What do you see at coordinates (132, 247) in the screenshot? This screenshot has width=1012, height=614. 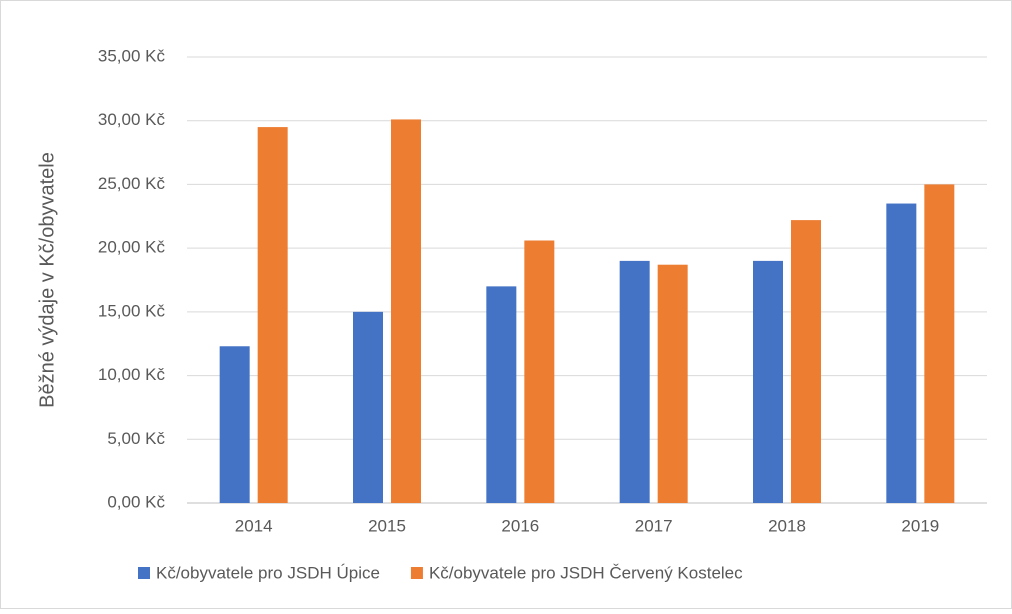 I see `y-tick-label: 20,00 Kč` at bounding box center [132, 247].